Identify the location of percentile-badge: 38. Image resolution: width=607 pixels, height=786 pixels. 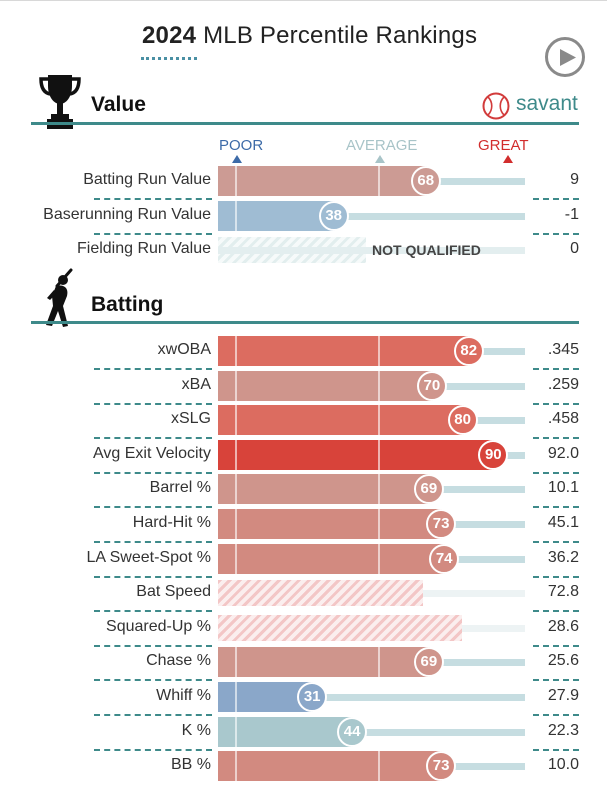
(333, 215).